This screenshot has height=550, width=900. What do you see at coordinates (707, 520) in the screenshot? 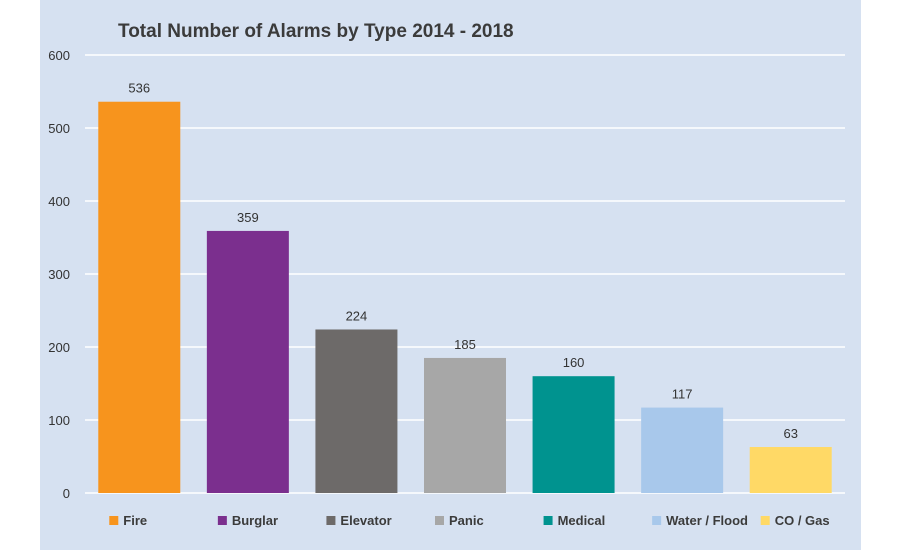
I see `legend-label: Water / Flood` at bounding box center [707, 520].